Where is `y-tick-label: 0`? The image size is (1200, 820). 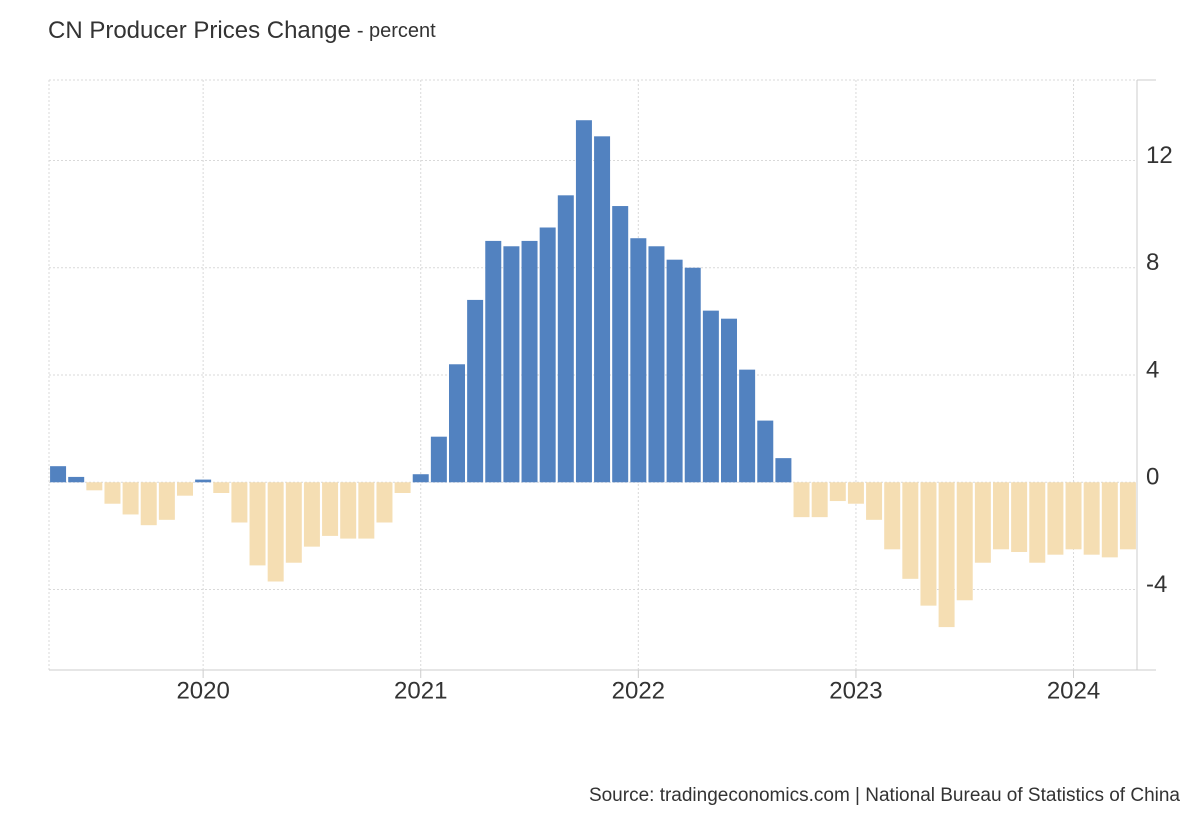
y-tick-label: 0 is located at coordinates (1152, 477).